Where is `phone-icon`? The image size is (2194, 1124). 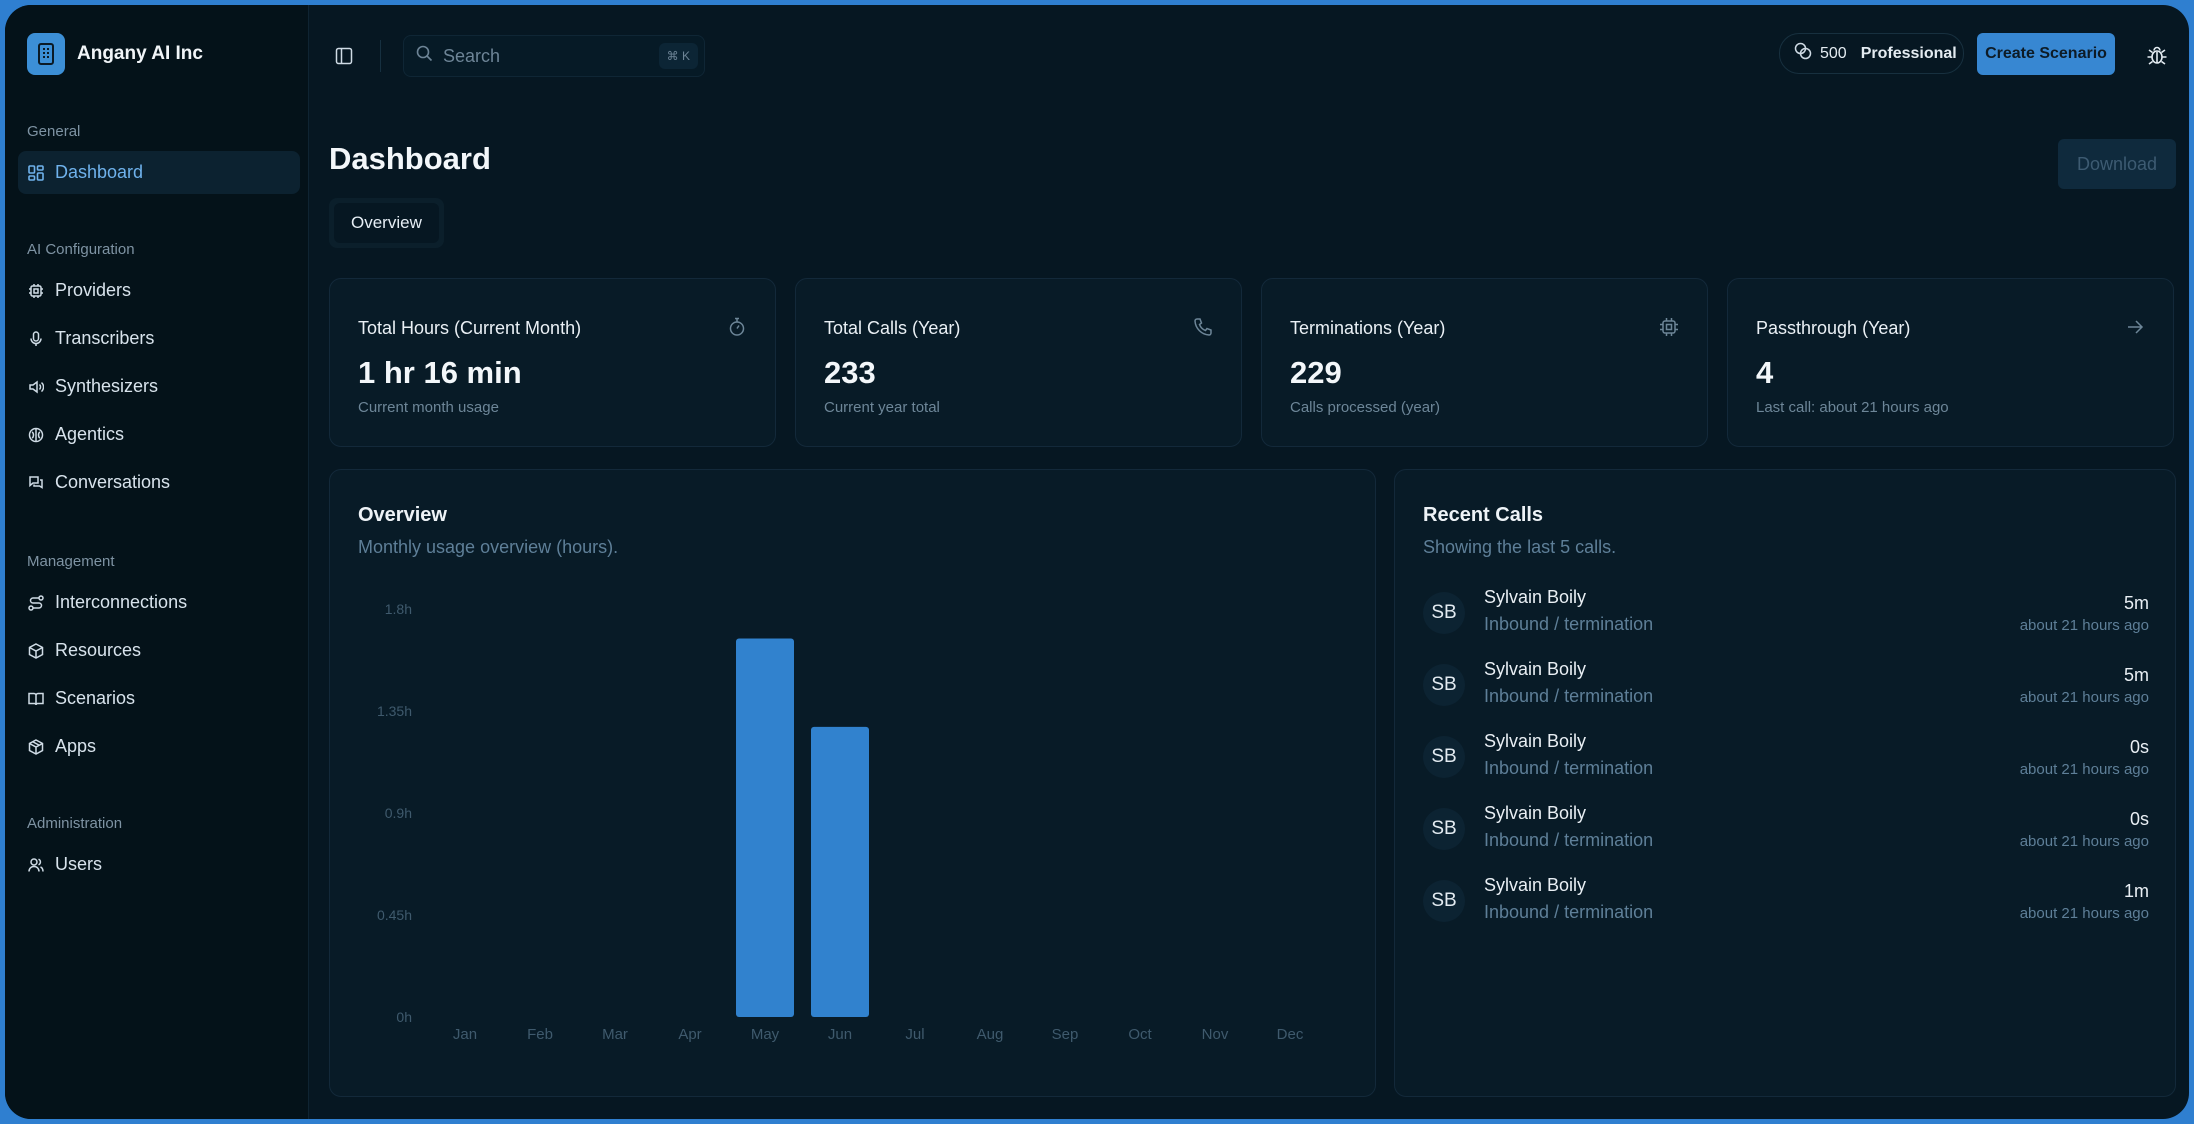 phone-icon is located at coordinates (1203, 327).